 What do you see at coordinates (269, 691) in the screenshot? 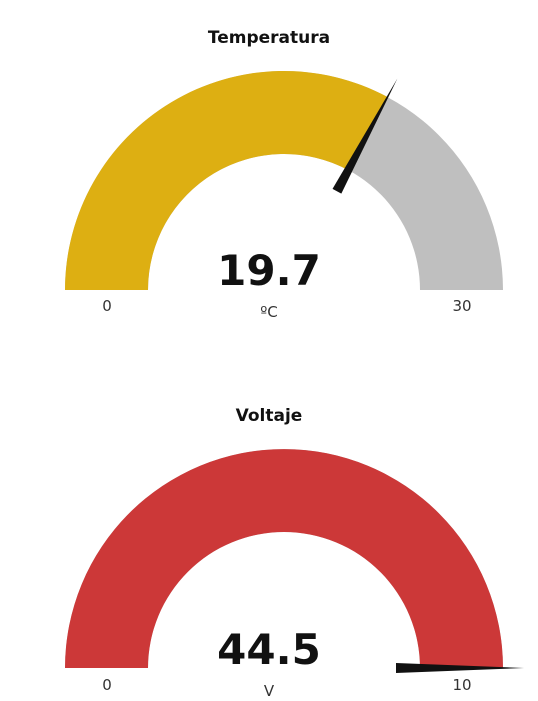
I see `gauge-unit: V` at bounding box center [269, 691].